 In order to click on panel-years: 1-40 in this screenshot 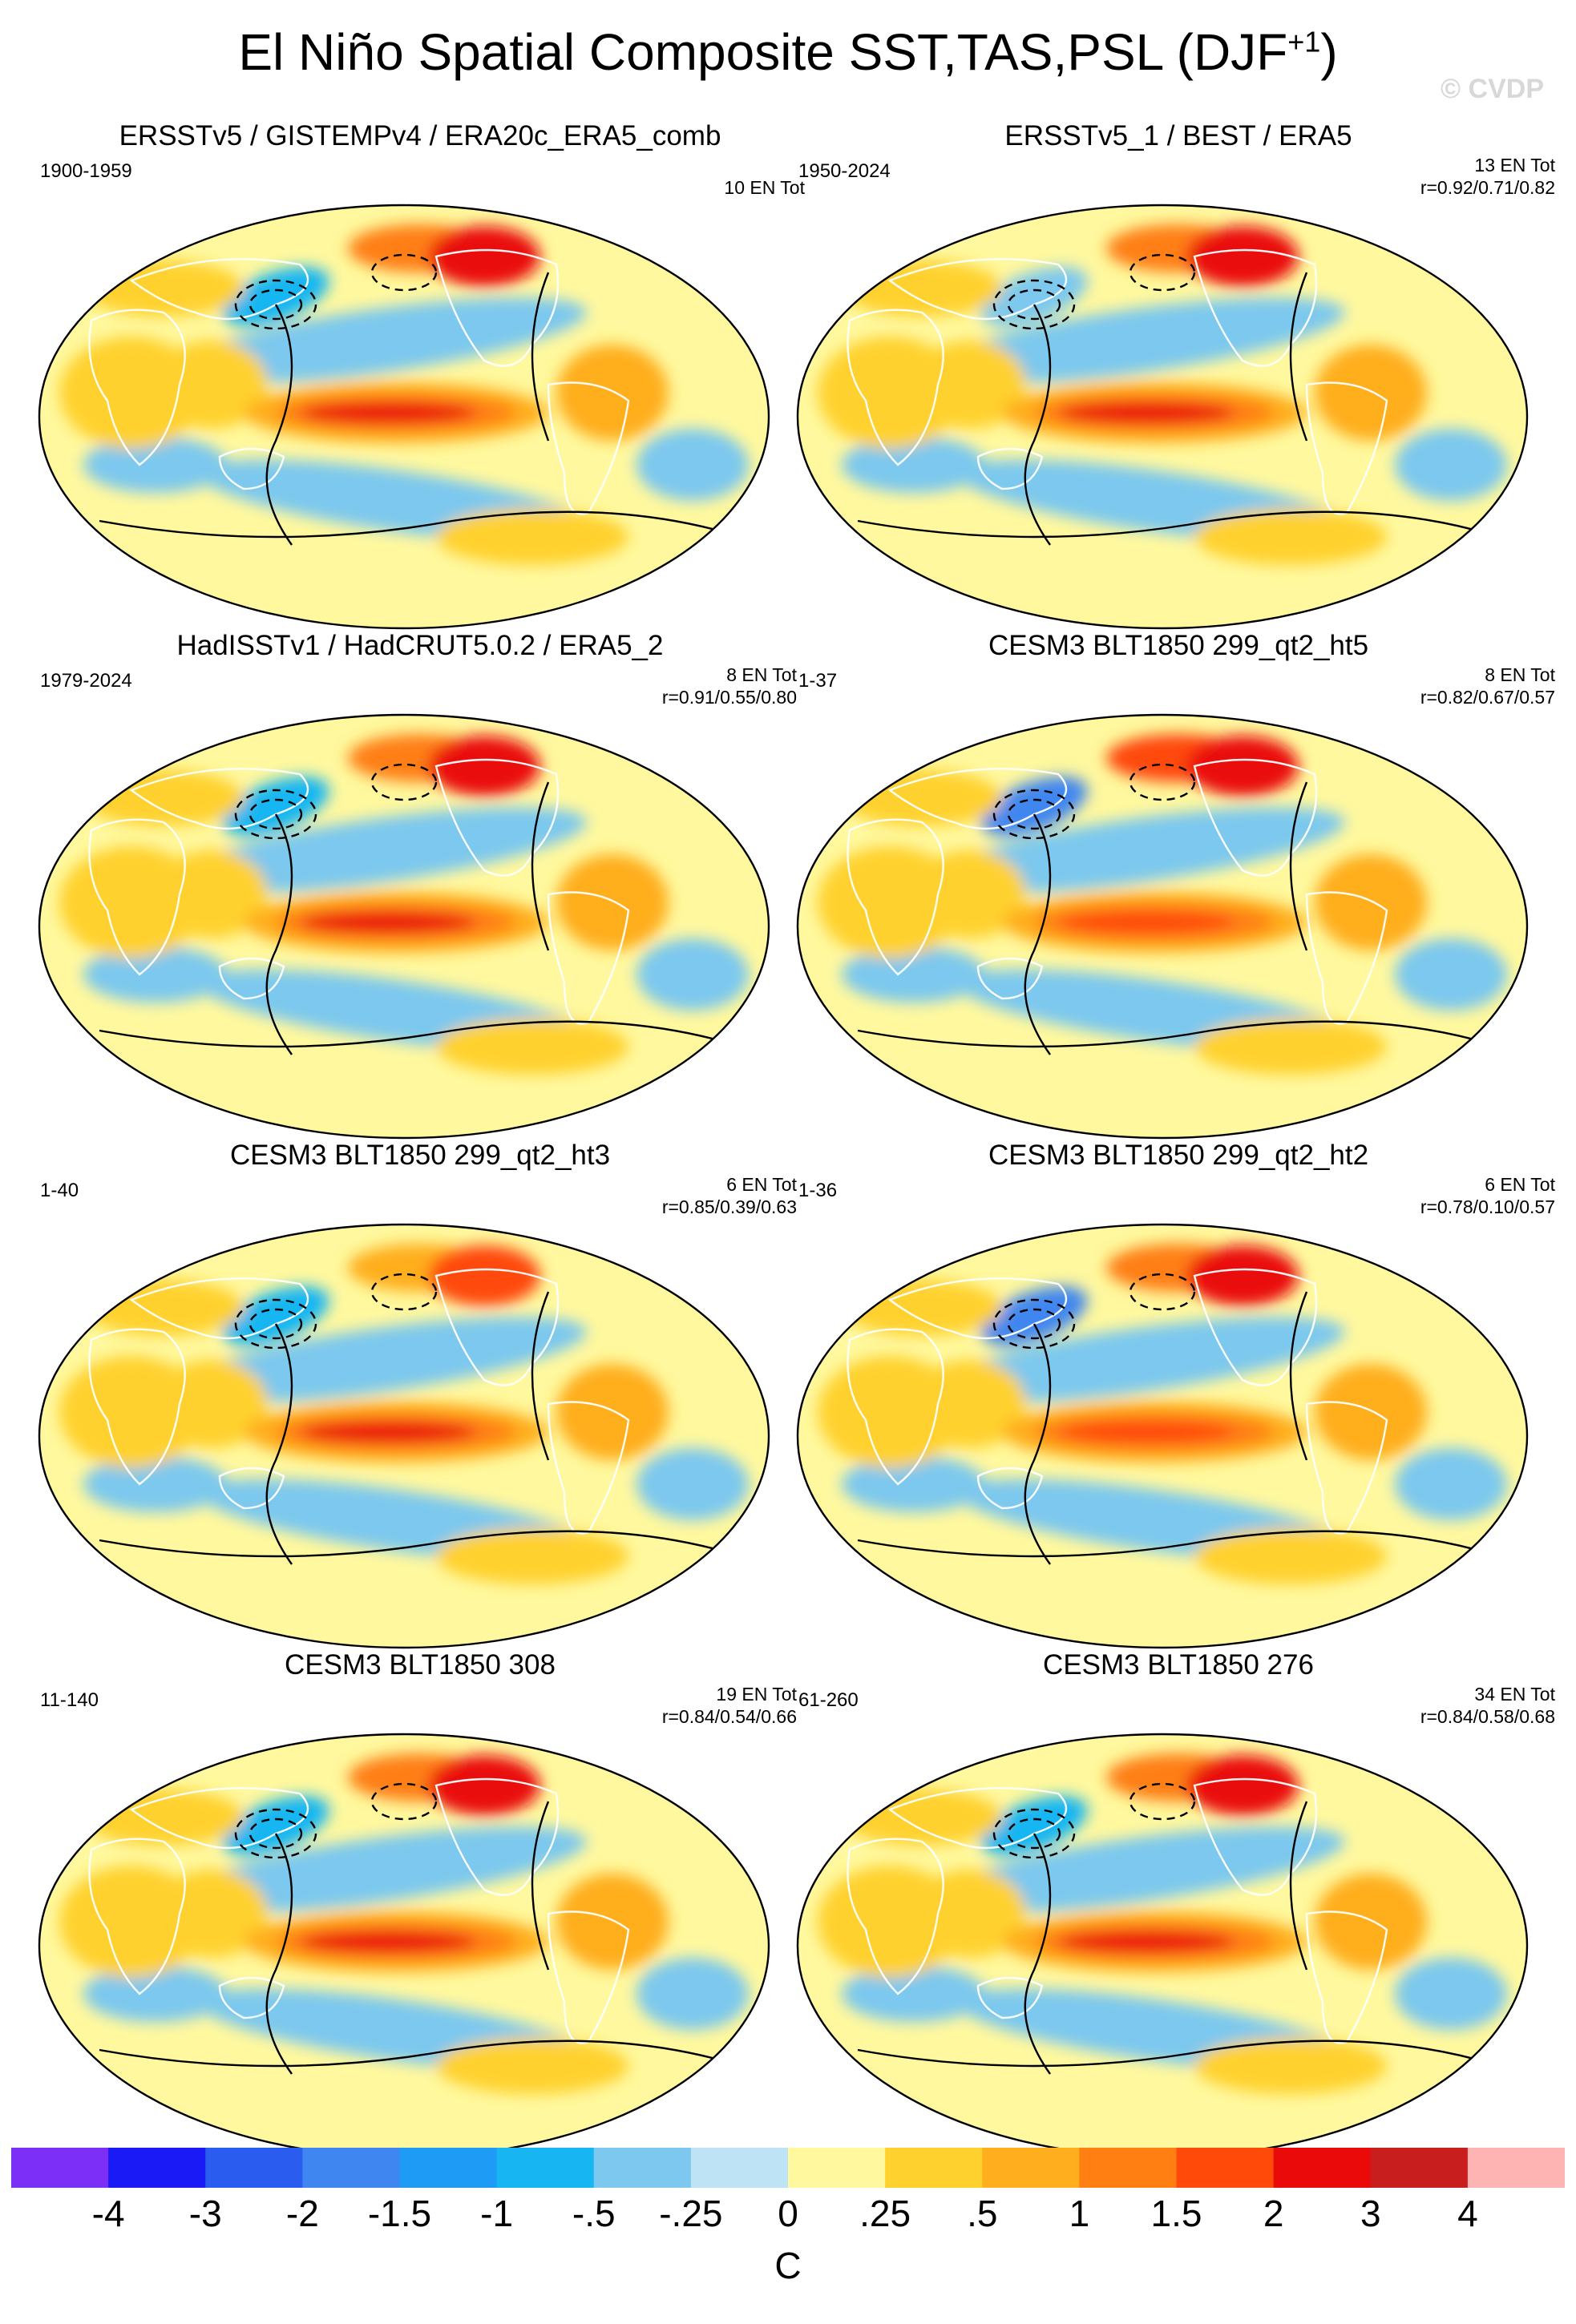, I will do `click(59, 1190)`.